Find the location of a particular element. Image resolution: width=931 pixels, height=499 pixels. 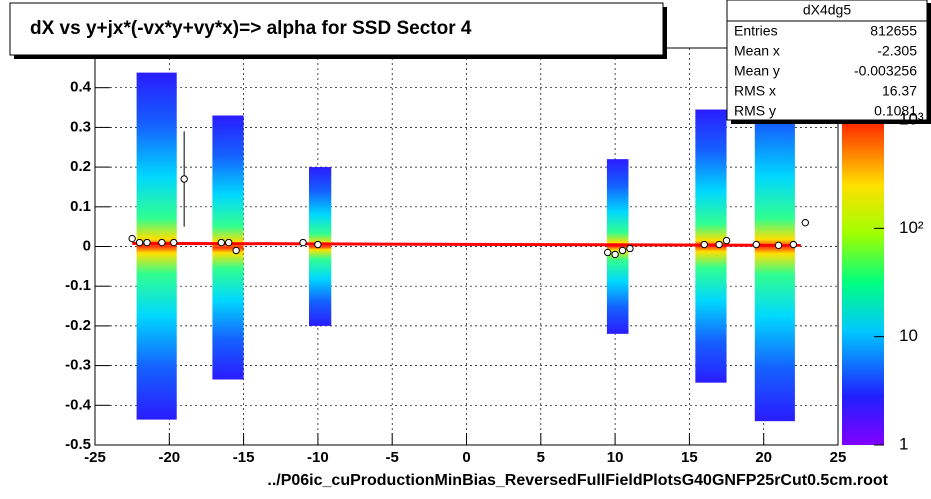

x-tick-label: -25 is located at coordinates (95, 457).